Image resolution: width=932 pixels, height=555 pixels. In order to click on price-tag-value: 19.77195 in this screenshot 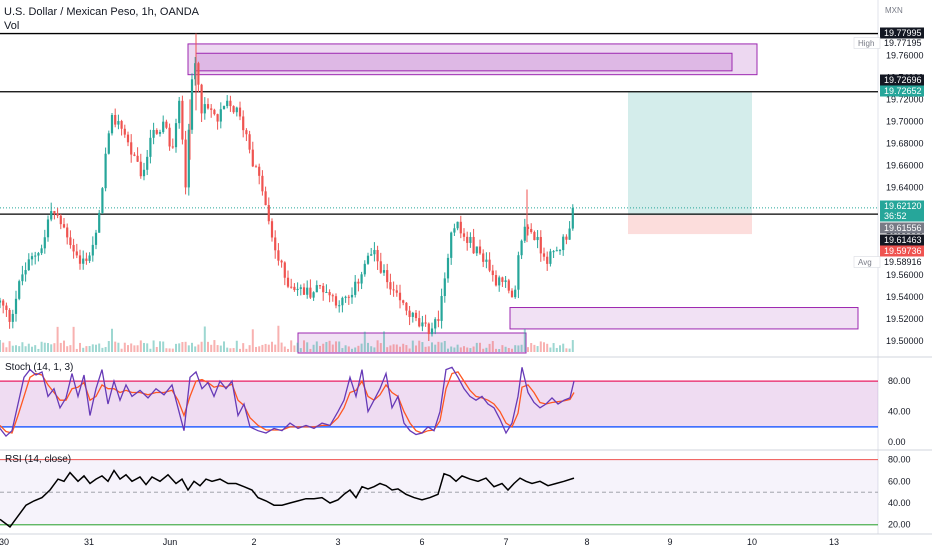, I will do `click(903, 43)`.